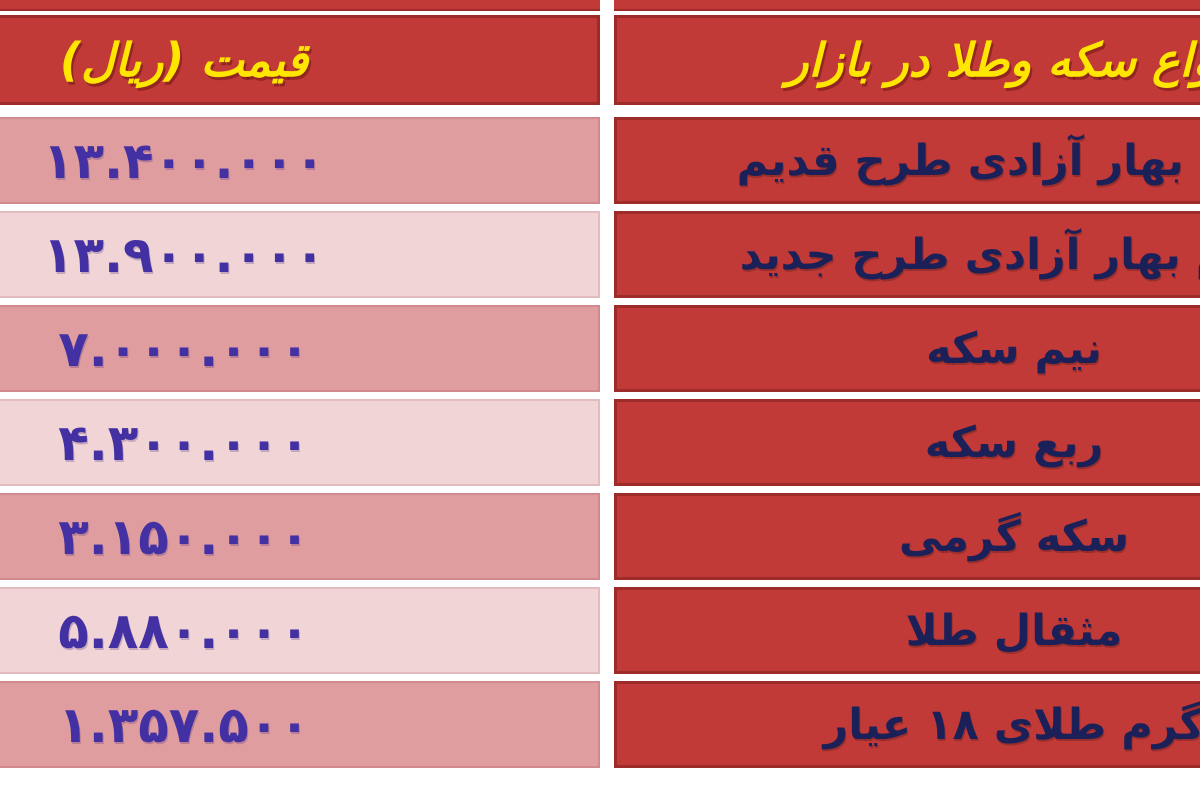  I want to click on price-cell: ۳.۱۵۰.۰۰۰, so click(300, 536).